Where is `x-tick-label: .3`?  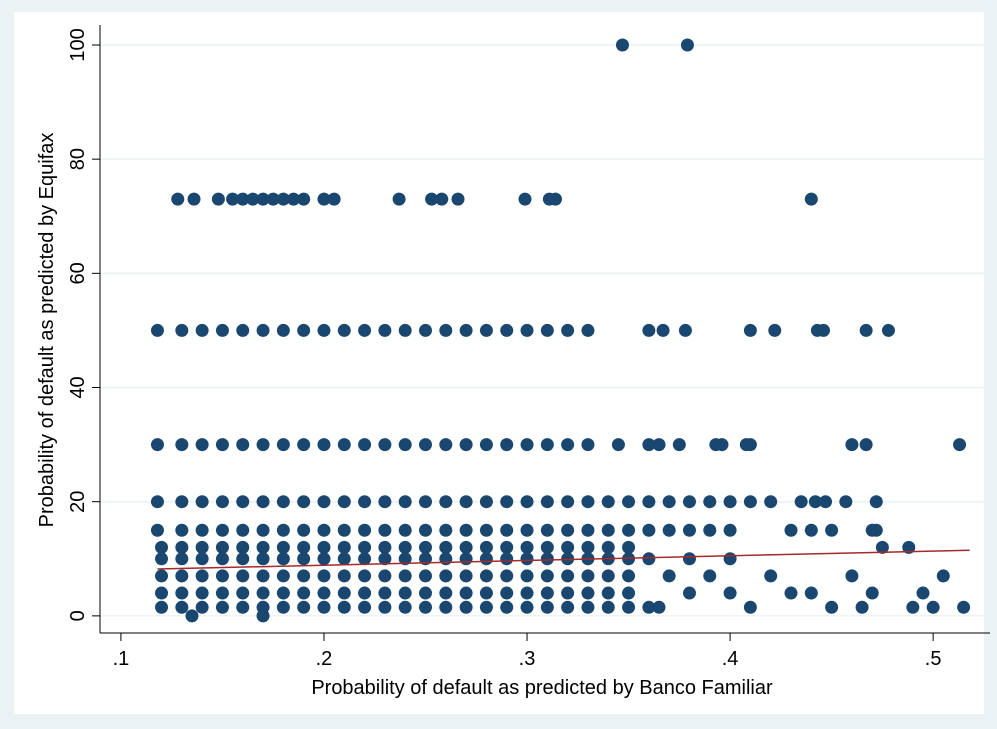 x-tick-label: .3 is located at coordinates (527, 659).